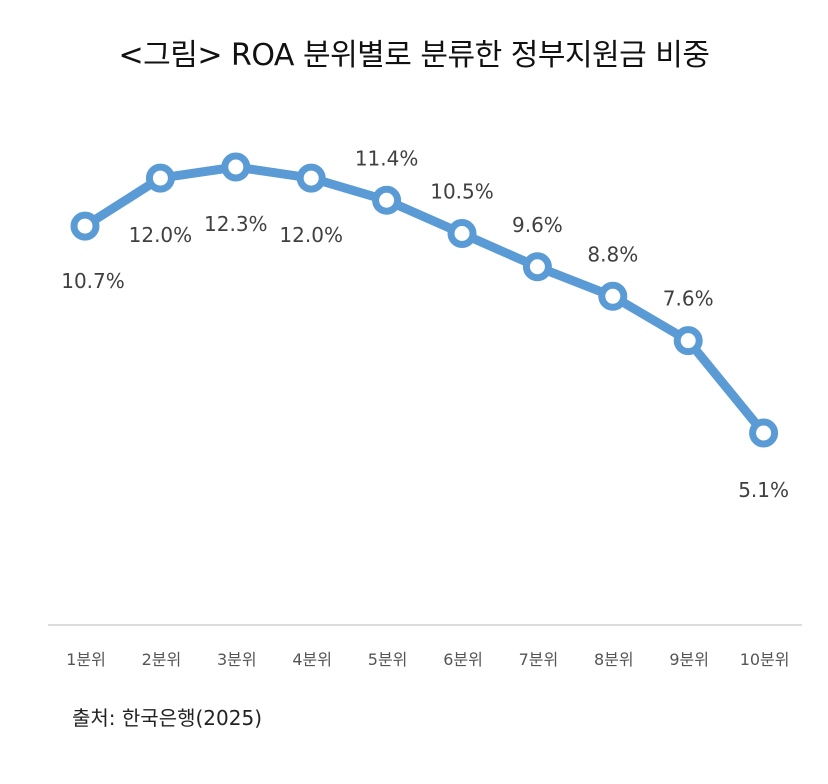  I want to click on x-tick-label: 9분위, so click(689, 659).